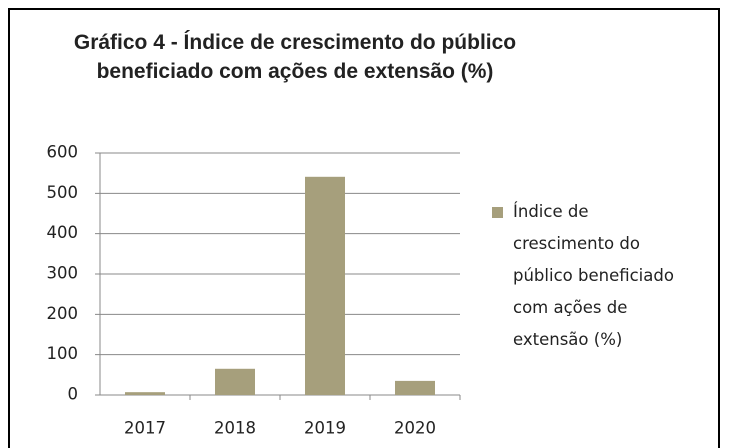  I want to click on y-tick-label: 100, so click(63, 353).